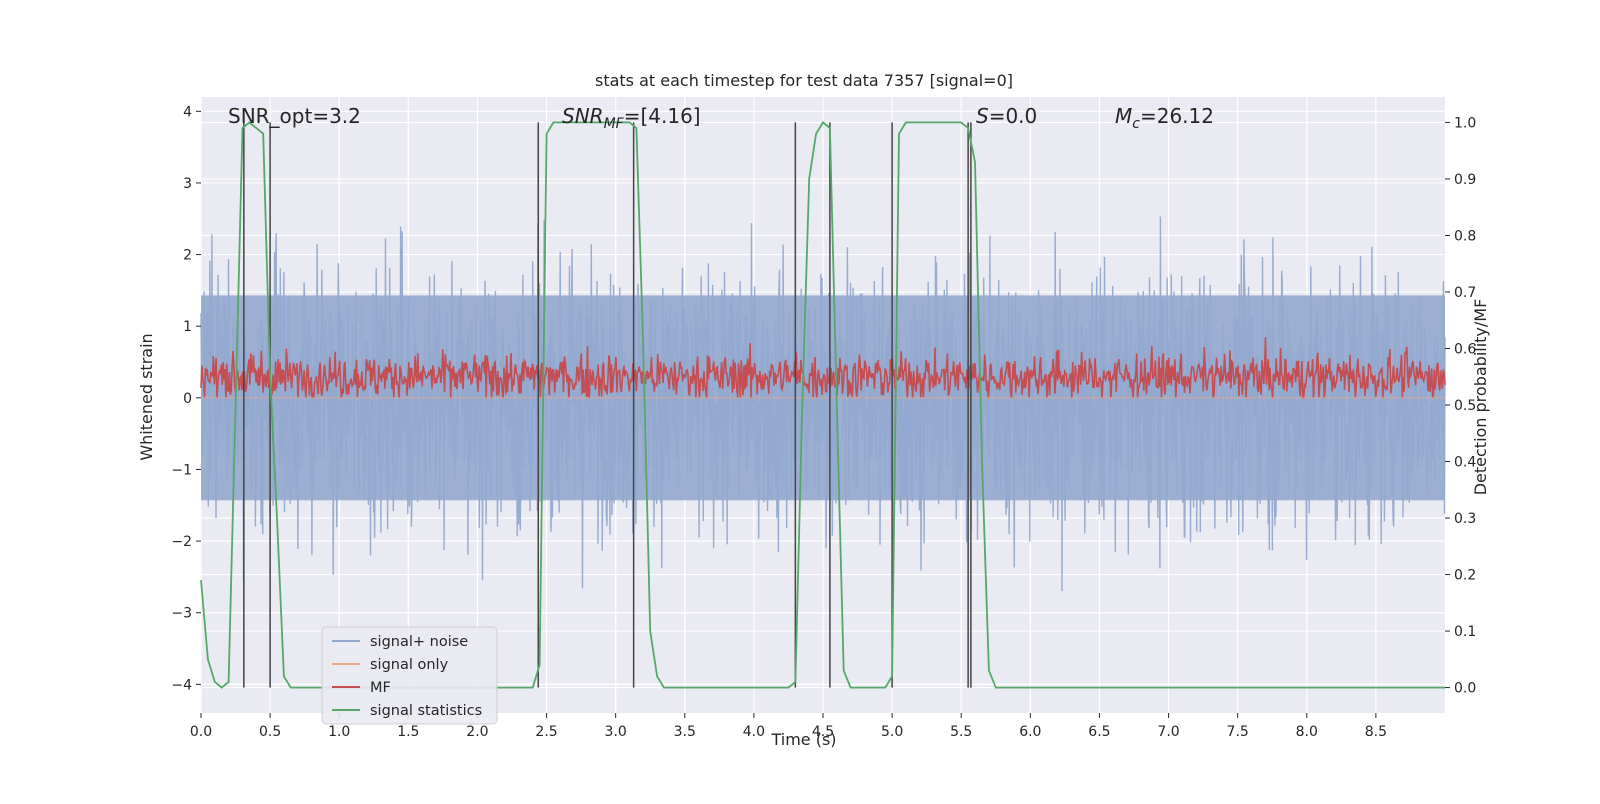 This screenshot has width=1600, height=804. I want to click on y2-tick-label: 0.1, so click(1465, 632).